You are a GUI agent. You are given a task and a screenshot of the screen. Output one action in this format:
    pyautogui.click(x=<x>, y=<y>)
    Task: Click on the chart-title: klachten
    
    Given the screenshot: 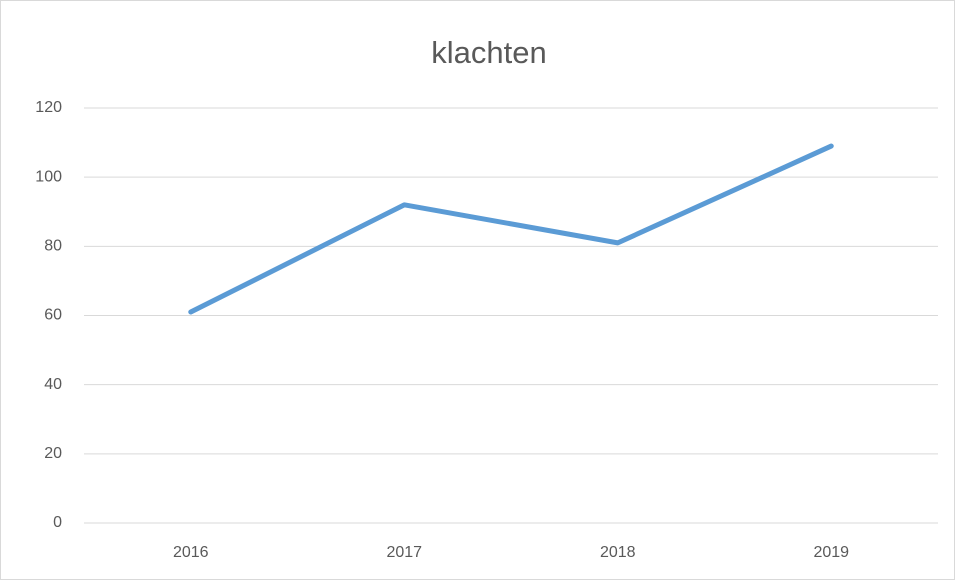 What is the action you would take?
    pyautogui.click(x=488, y=52)
    